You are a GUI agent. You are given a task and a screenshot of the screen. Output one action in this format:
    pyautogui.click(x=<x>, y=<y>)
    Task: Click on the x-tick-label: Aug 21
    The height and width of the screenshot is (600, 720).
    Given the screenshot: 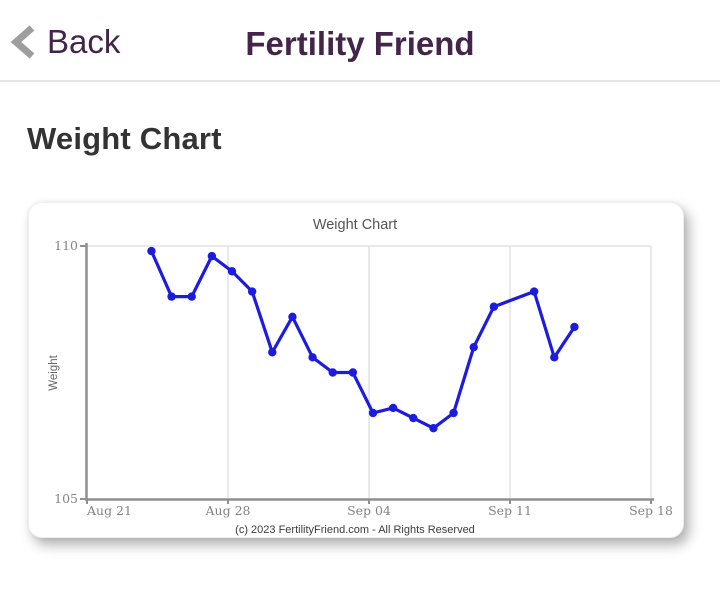 What is the action you would take?
    pyautogui.click(x=109, y=510)
    